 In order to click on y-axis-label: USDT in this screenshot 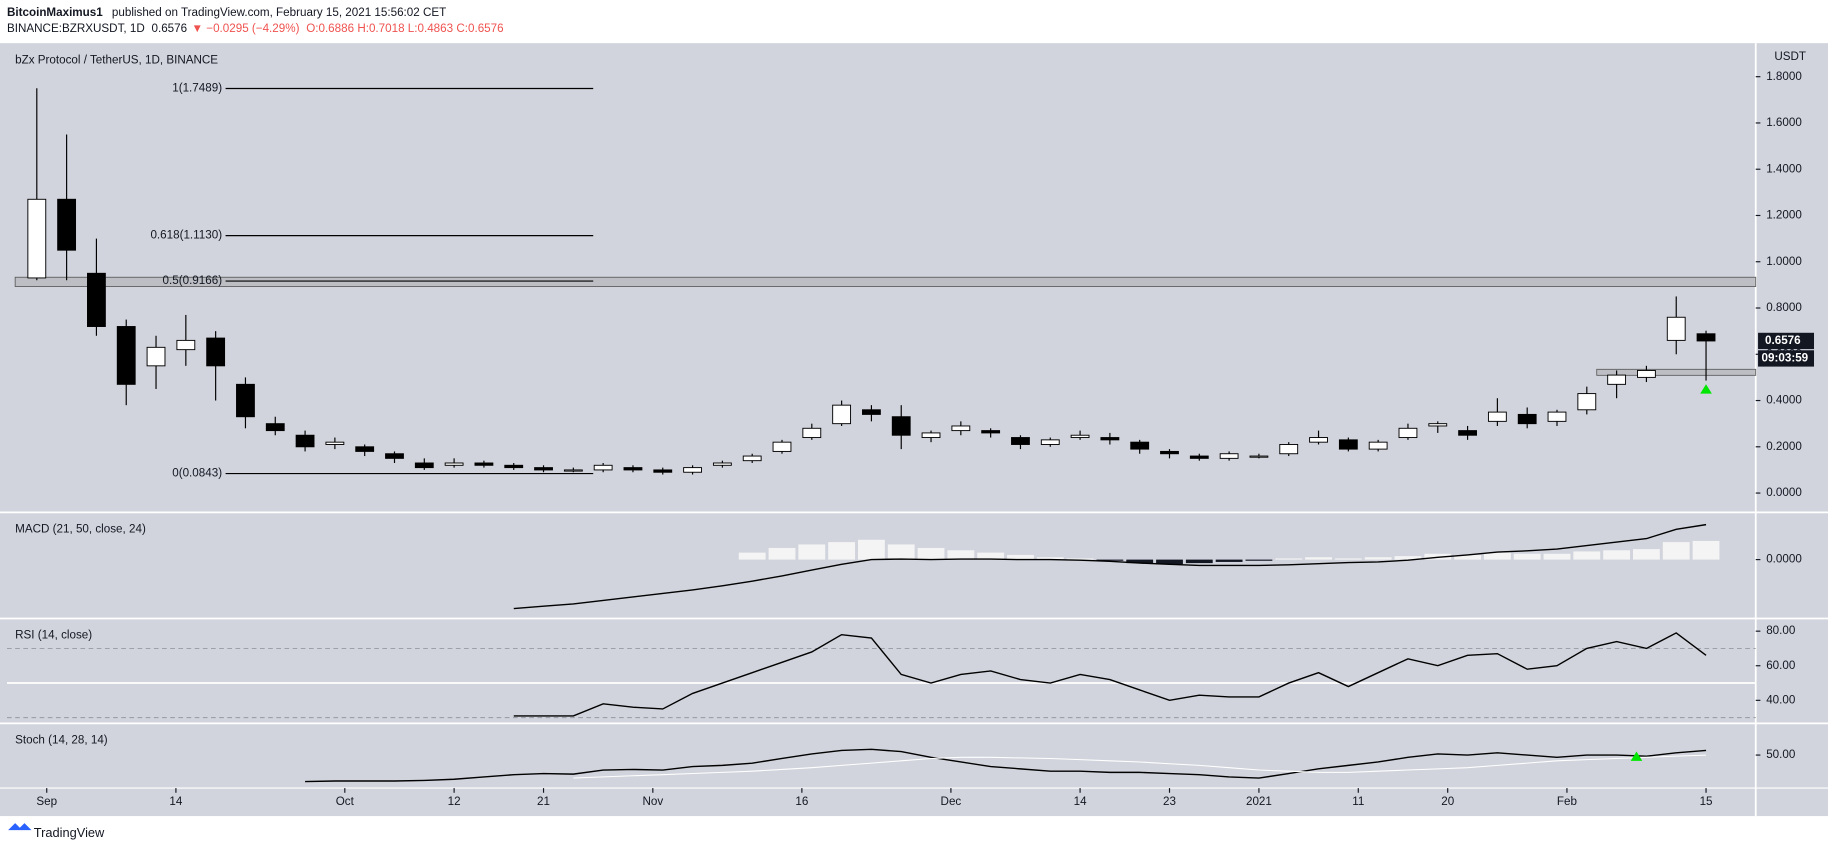, I will do `click(1790, 56)`.